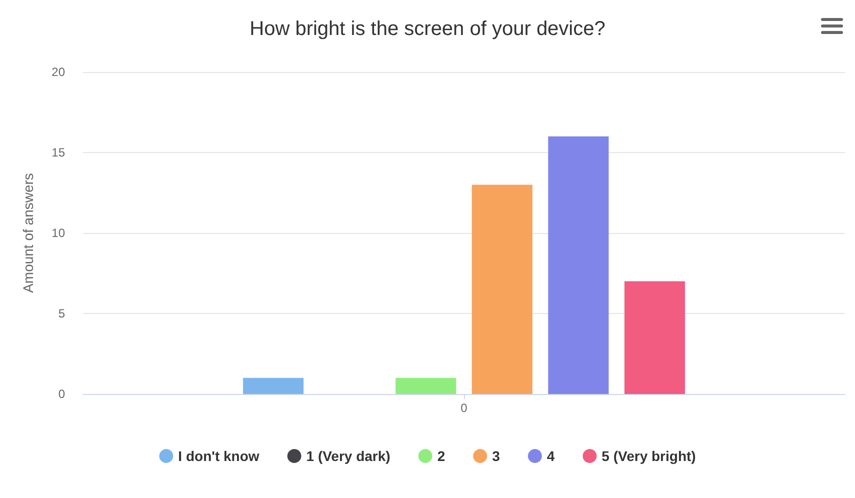  What do you see at coordinates (59, 72) in the screenshot?
I see `y-tick-label: 20` at bounding box center [59, 72].